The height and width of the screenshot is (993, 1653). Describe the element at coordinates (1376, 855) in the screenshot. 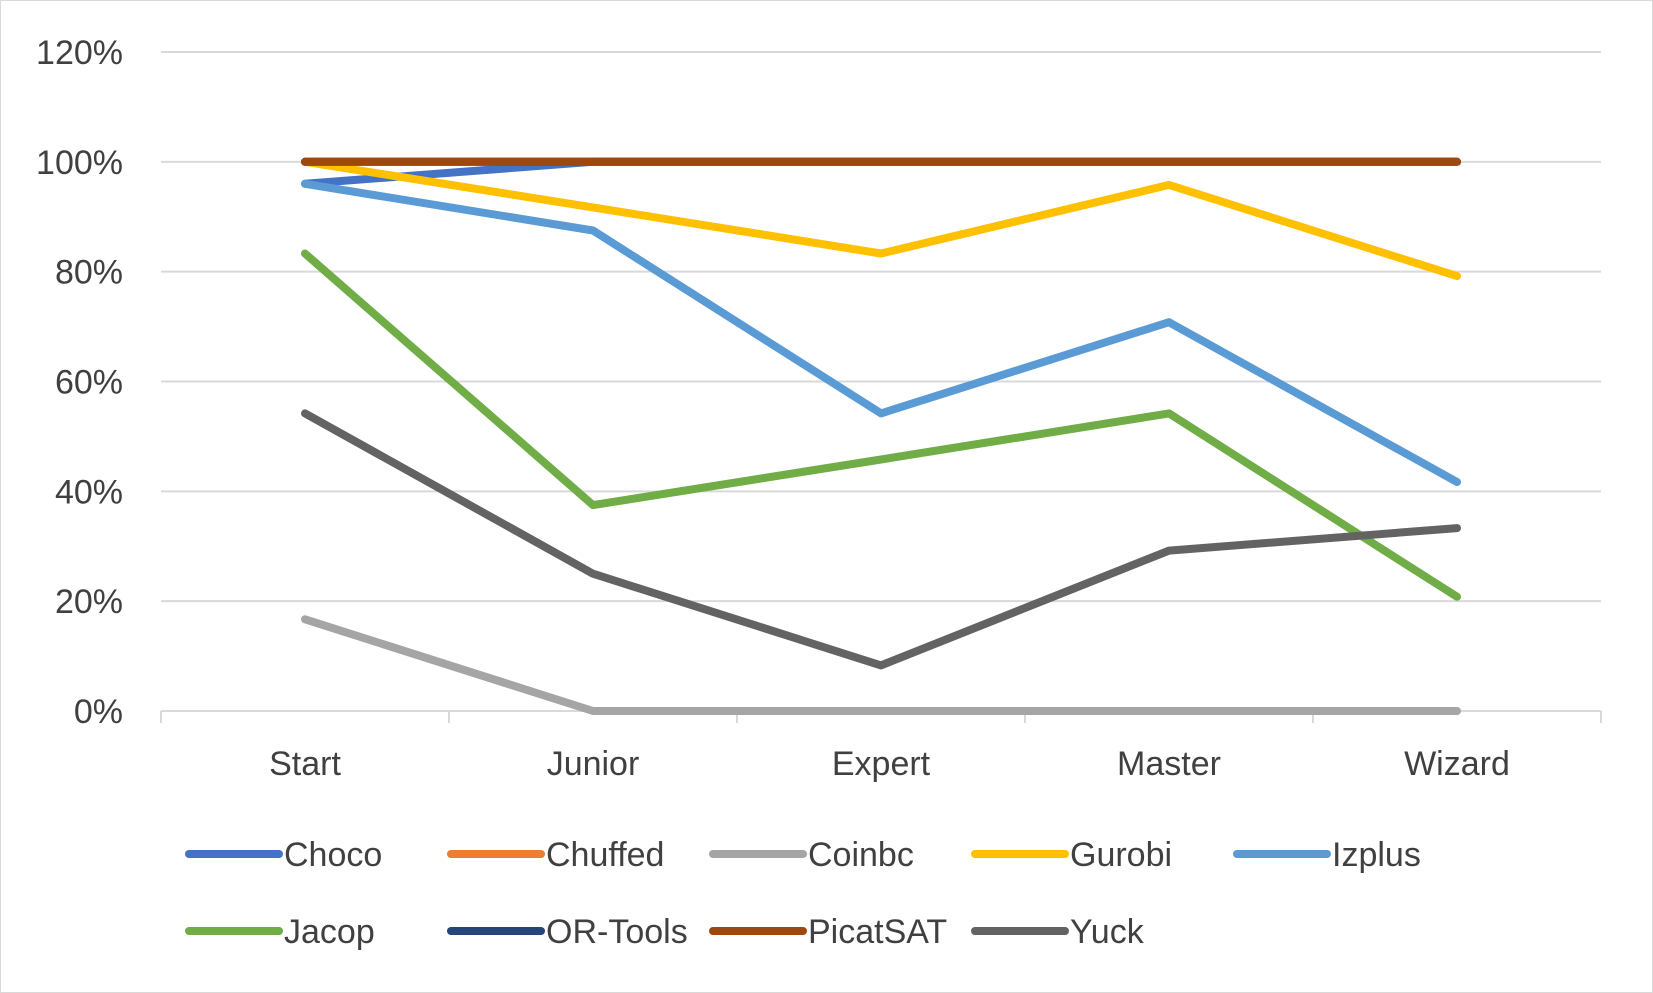

I see `legend-label-izplus: Izplus` at that location.